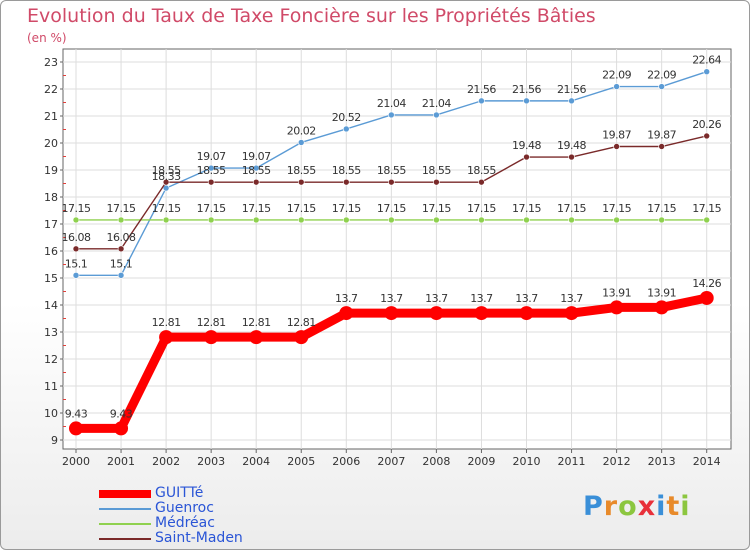 This screenshot has height=551, width=750. I want to click on proxiti-logo: Proxiti, so click(637, 506).